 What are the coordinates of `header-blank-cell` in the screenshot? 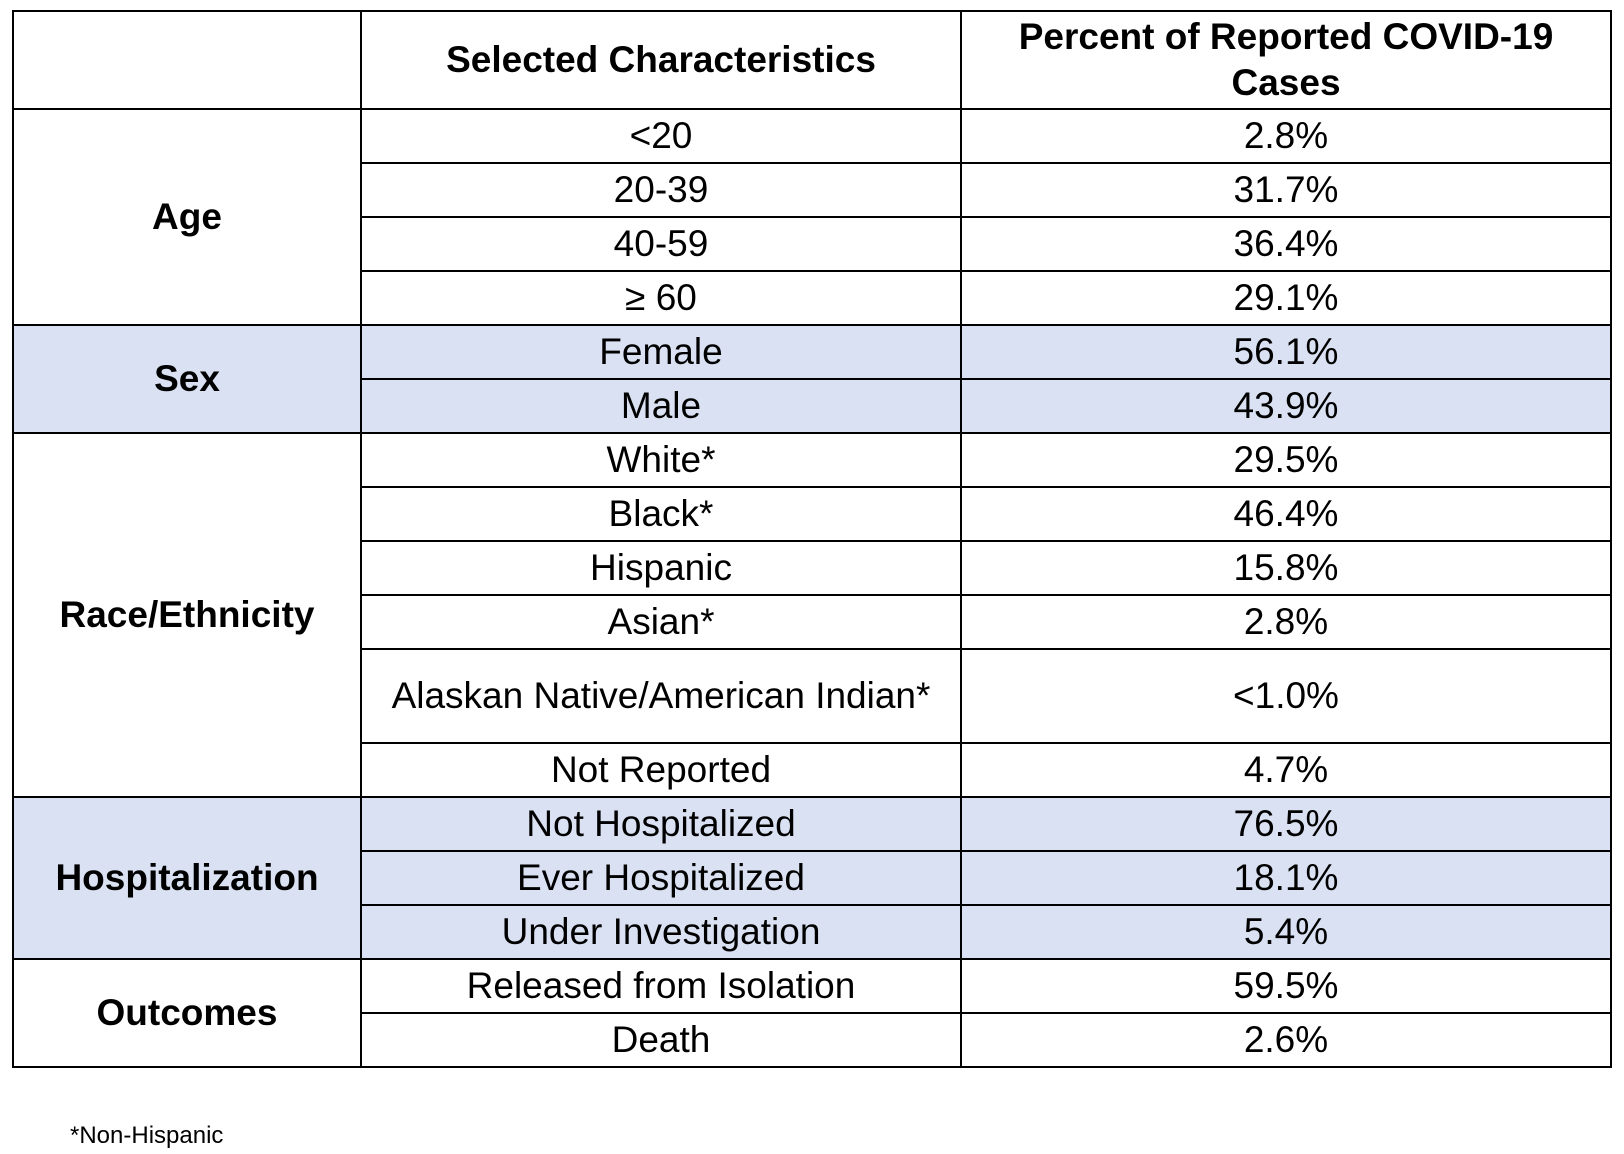 It's located at (187, 60).